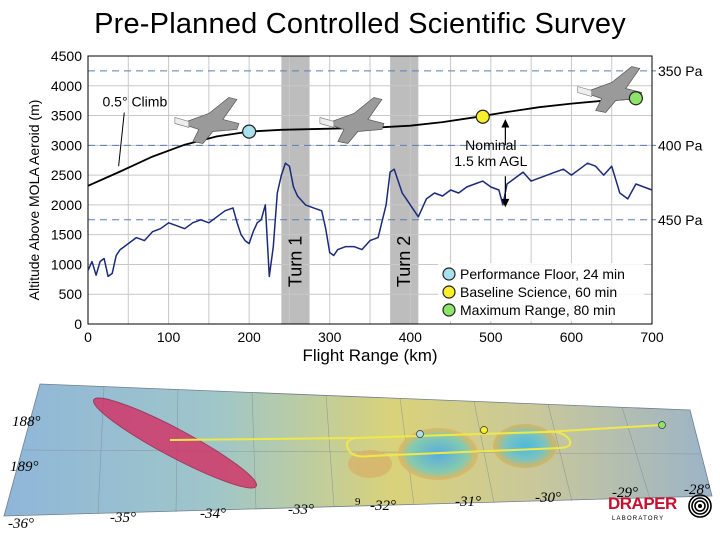 The height and width of the screenshot is (540, 720). I want to click on landing-ellipse, so click(175, 443).